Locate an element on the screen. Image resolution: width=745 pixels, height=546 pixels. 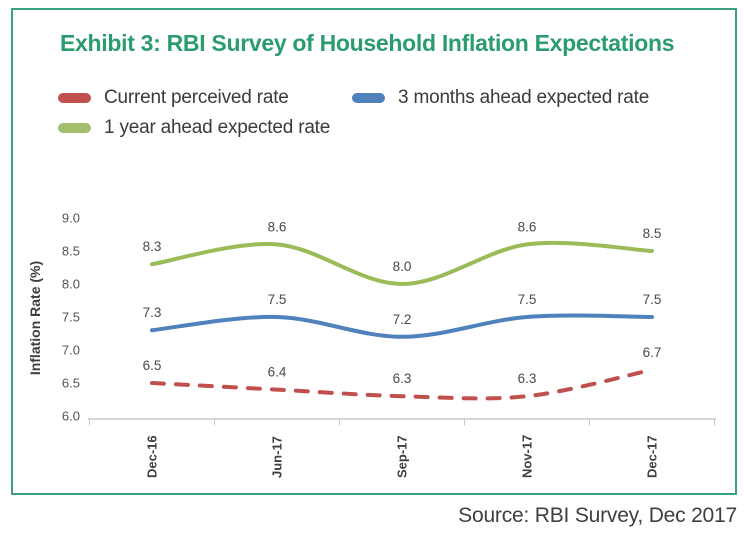
x-tick-label: Dec-16 is located at coordinates (152, 456).